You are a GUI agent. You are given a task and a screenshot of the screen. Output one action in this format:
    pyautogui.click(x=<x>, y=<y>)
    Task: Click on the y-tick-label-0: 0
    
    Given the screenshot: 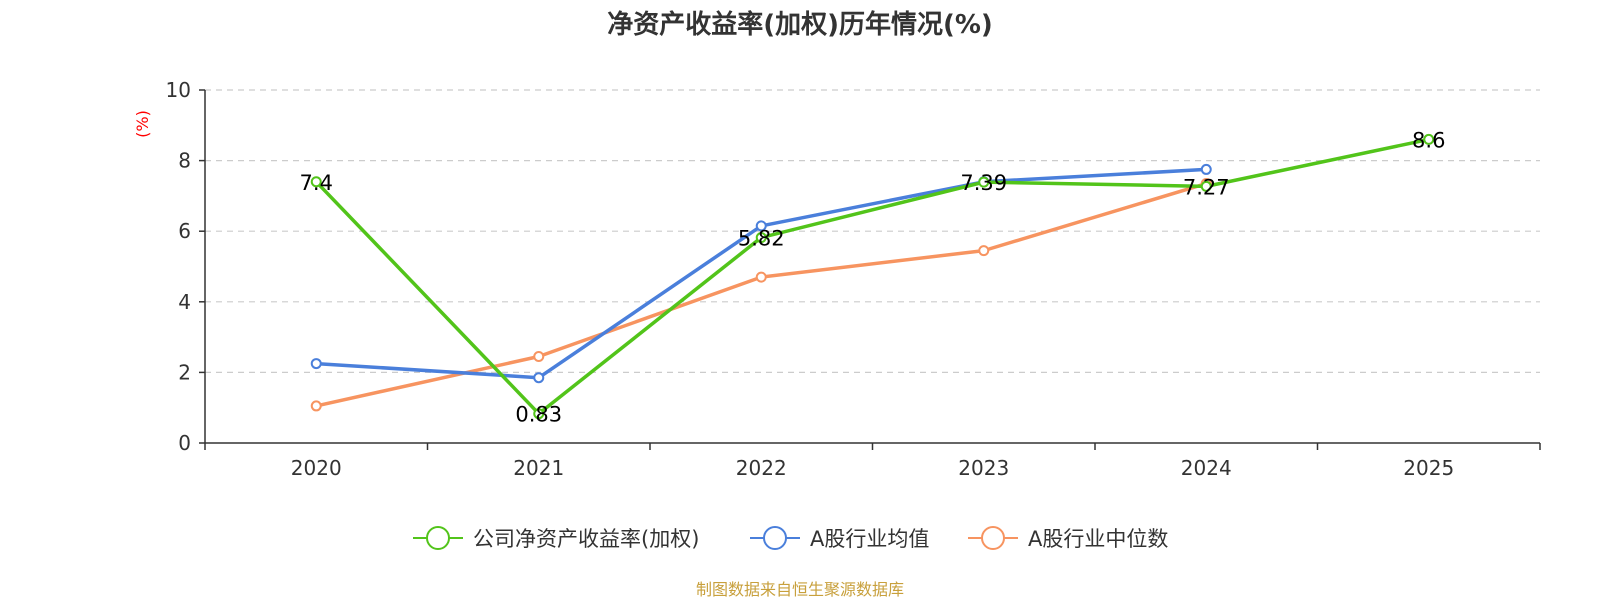 What is the action you would take?
    pyautogui.click(x=184, y=443)
    